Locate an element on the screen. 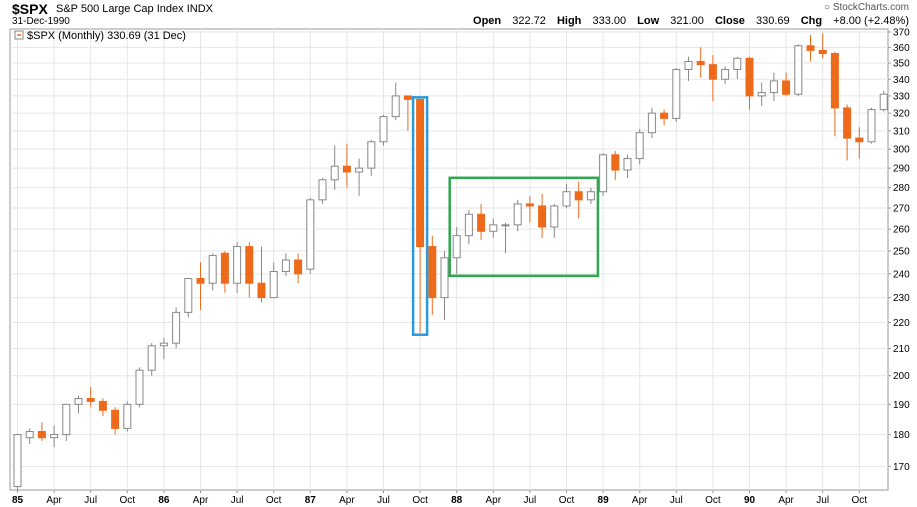 Image resolution: width=917 pixels, height=507 pixels. y-tick-label: 340 is located at coordinates (901, 80).